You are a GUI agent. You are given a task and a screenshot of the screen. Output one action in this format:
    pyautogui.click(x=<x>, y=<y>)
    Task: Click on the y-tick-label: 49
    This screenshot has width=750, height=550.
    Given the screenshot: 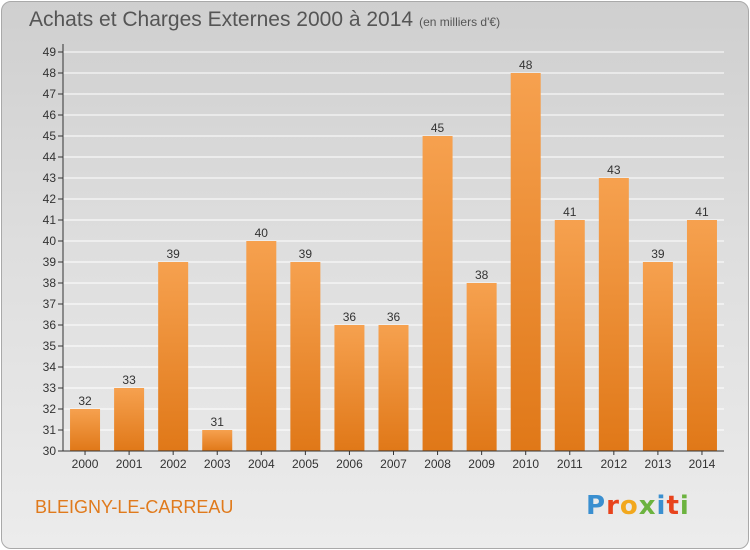 What is the action you would take?
    pyautogui.click(x=50, y=52)
    